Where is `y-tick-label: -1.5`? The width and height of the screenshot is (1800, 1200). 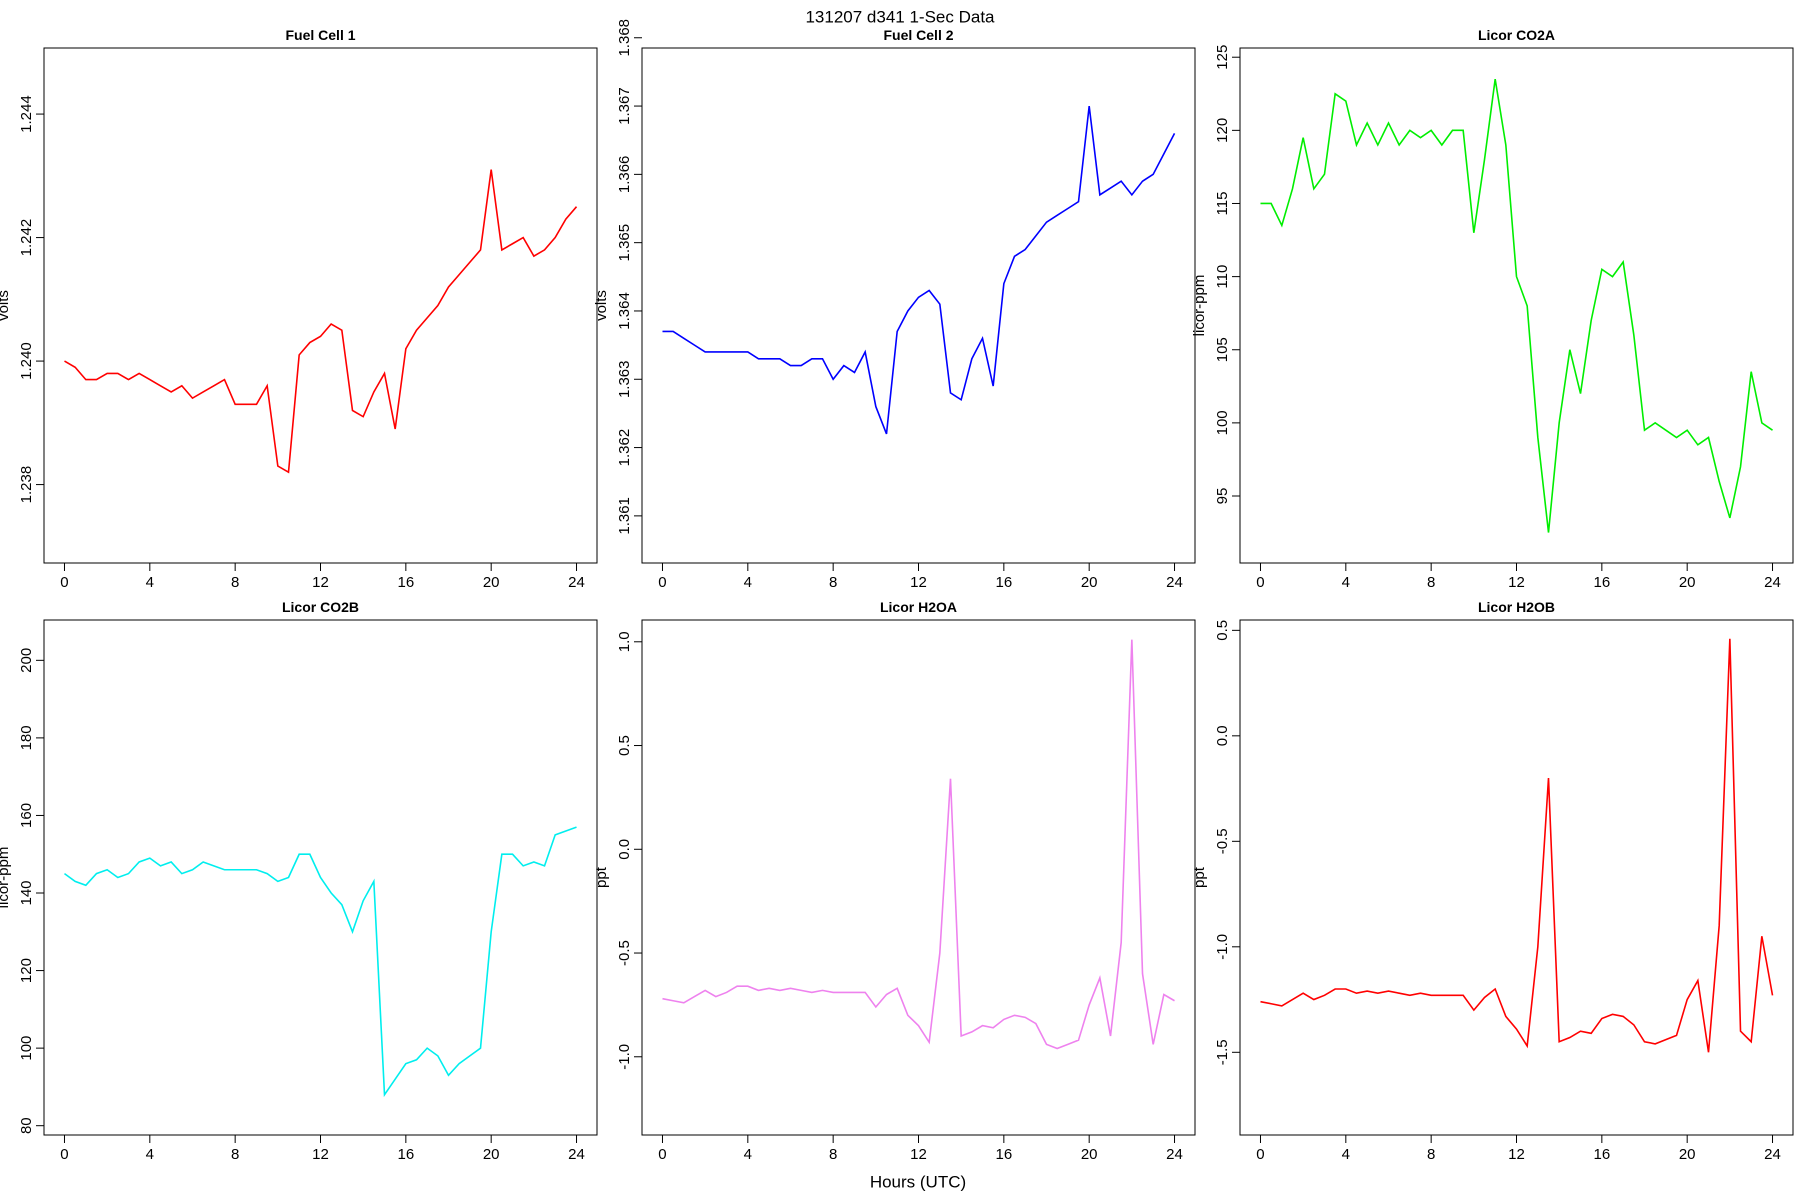
y-tick-label: -1.5 is located at coordinates (1222, 1052).